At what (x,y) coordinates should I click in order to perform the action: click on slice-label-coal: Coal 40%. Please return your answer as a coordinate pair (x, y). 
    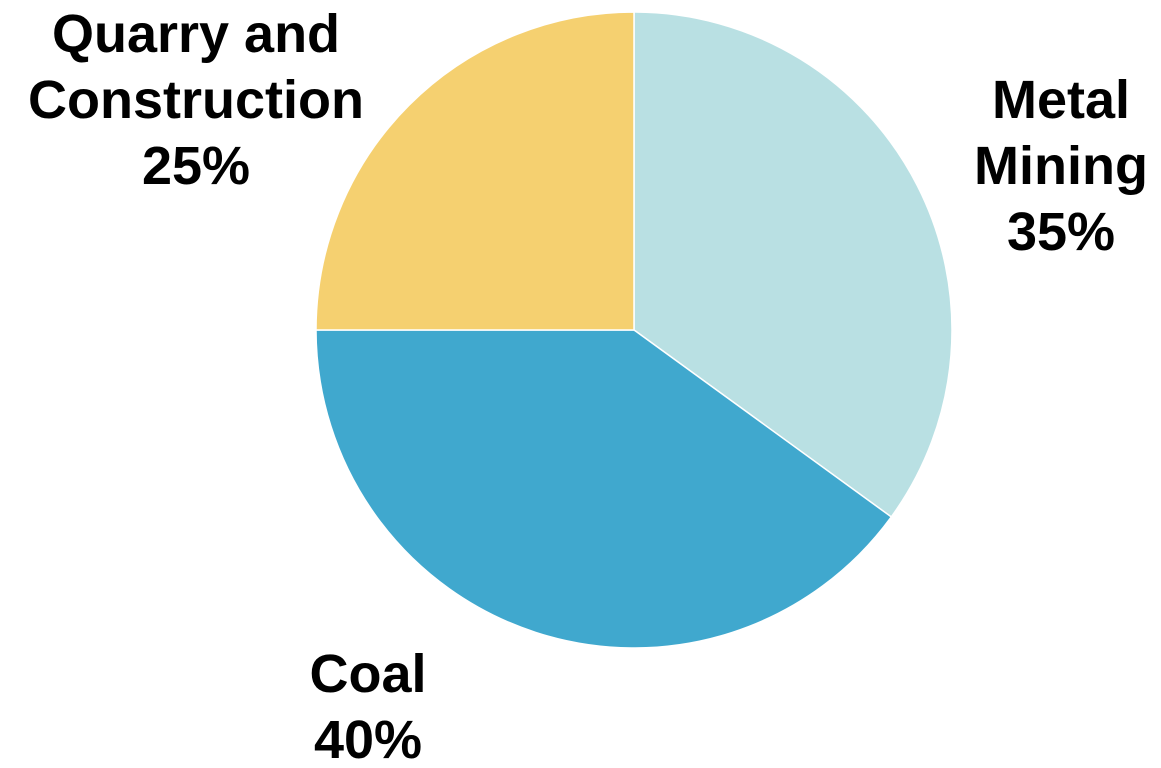
    Looking at the image, I should click on (367, 706).